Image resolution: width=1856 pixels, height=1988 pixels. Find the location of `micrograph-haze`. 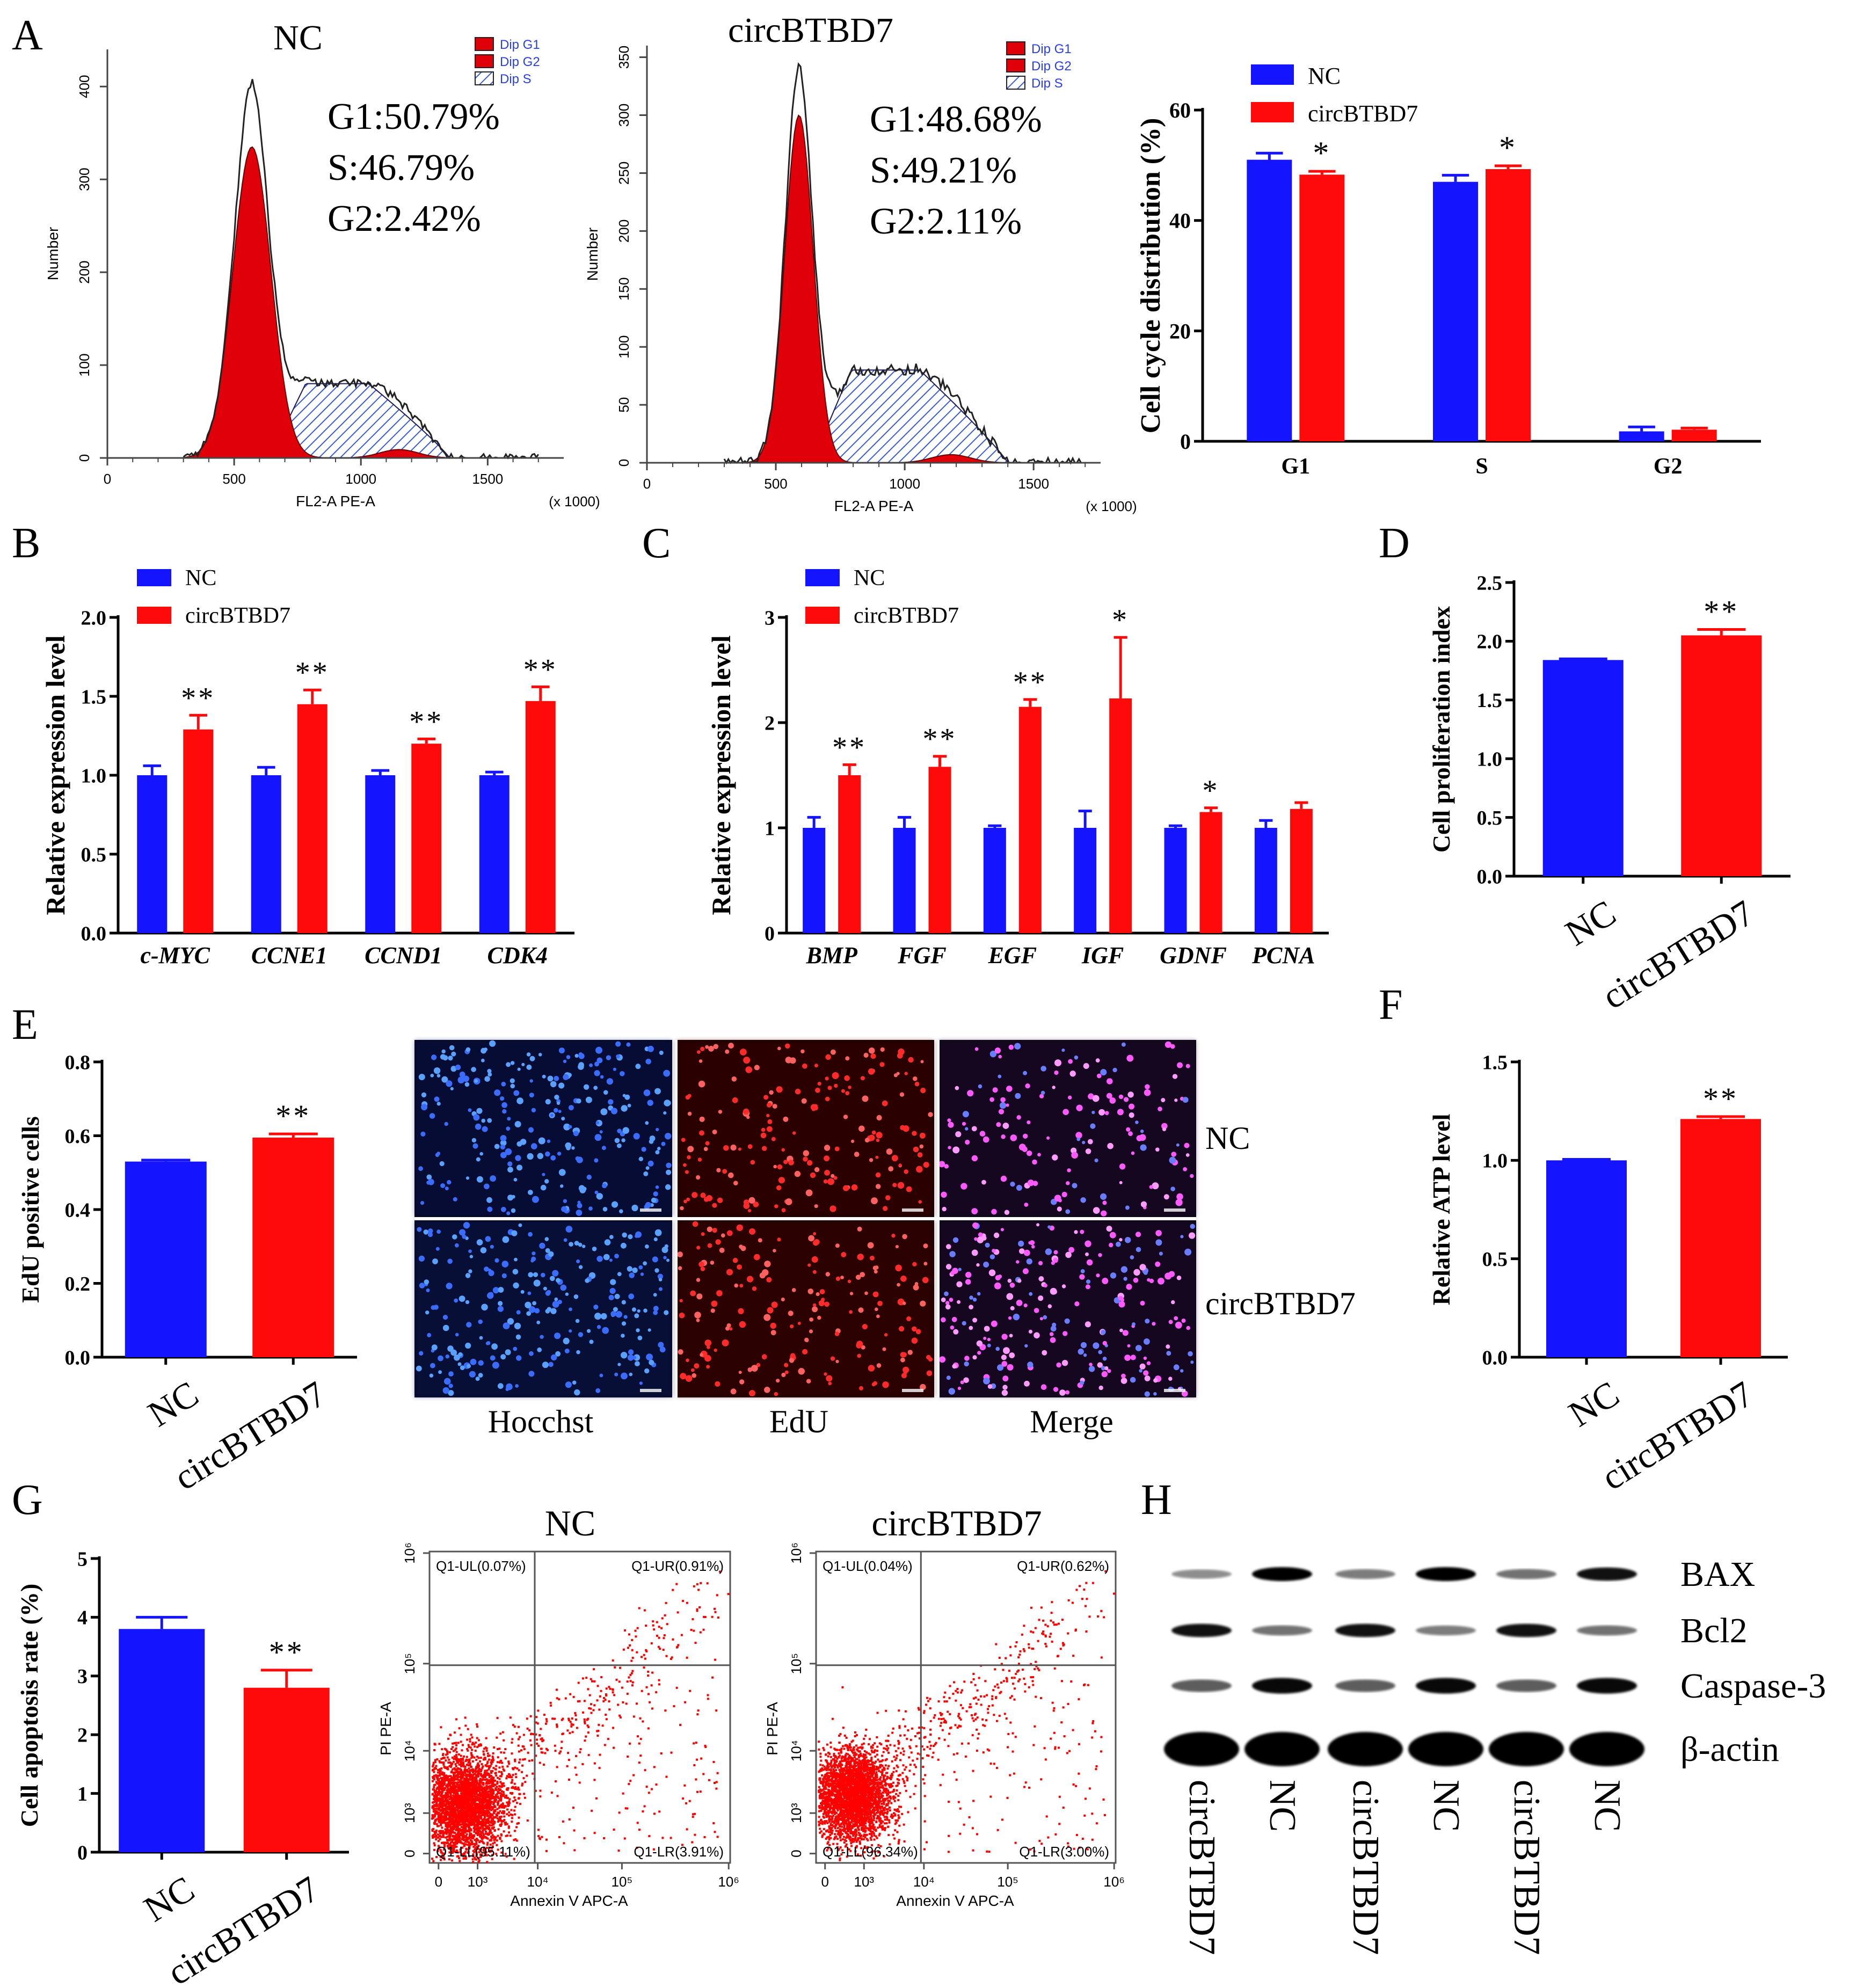

micrograph-haze is located at coordinates (1067, 1308).